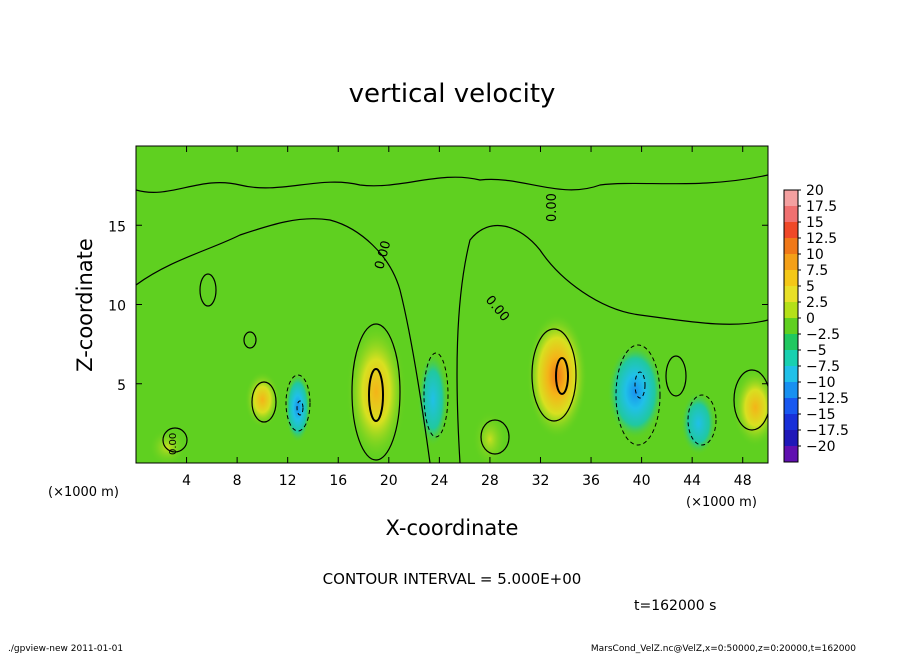 The width and height of the screenshot is (904, 654). I want to click on x-tick-label: 40, so click(642, 481).